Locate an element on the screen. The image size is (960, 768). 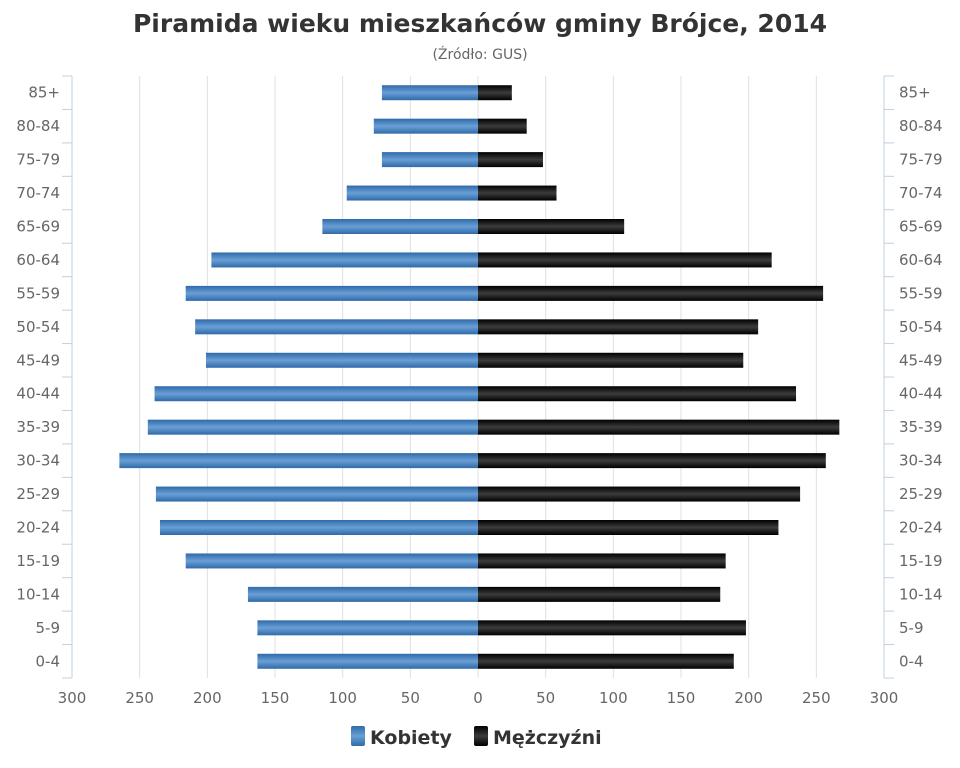
bar-mezczyzni-85plus is located at coordinates (495, 93).